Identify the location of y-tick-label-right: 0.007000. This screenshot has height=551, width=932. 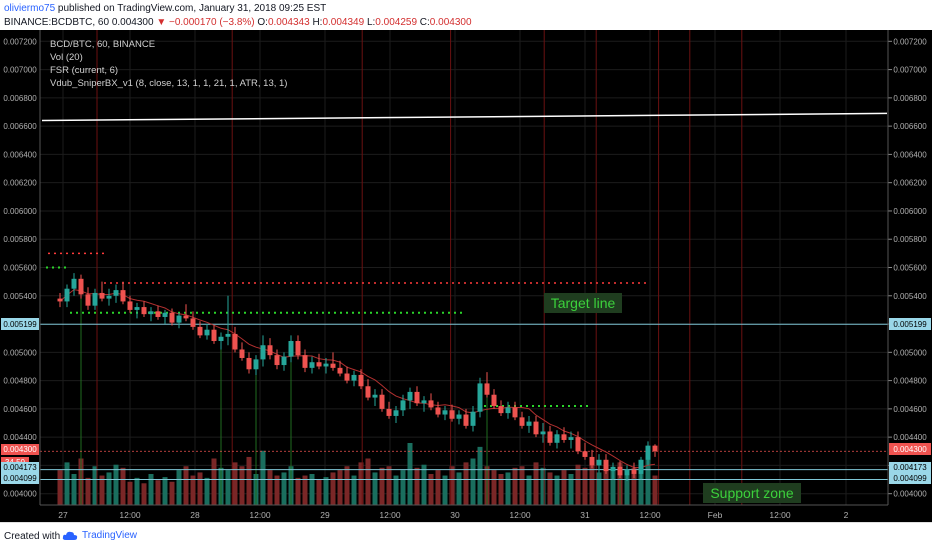
(910, 70).